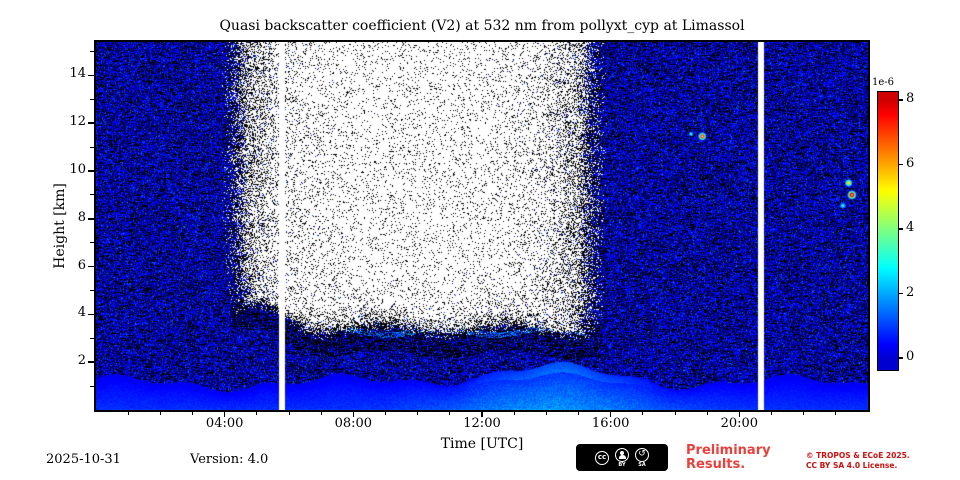  Describe the element at coordinates (482, 444) in the screenshot. I see `x-axis-label: Time [UTC]` at that location.